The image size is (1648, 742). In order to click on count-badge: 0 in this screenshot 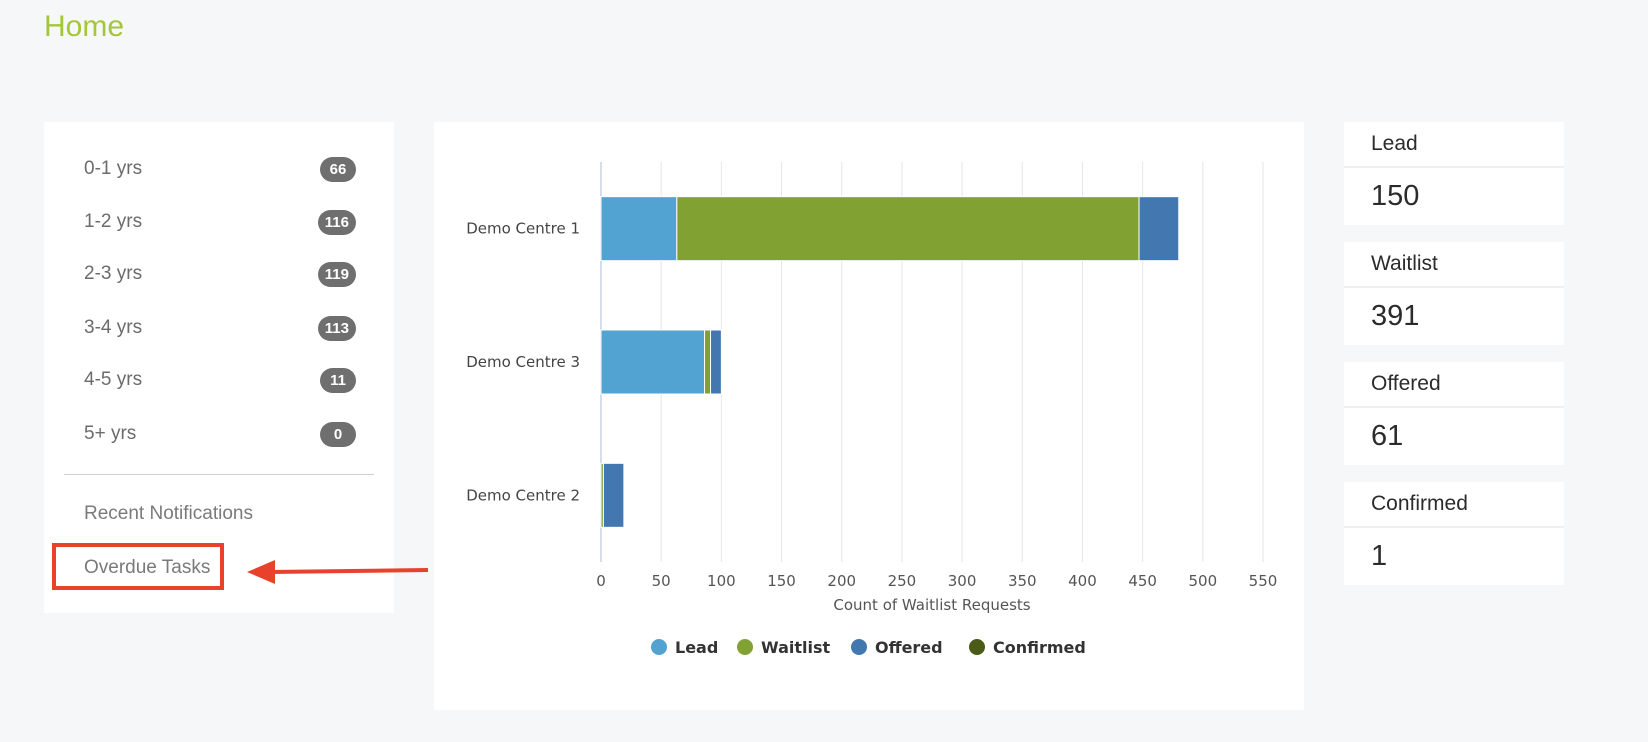, I will do `click(338, 434)`.